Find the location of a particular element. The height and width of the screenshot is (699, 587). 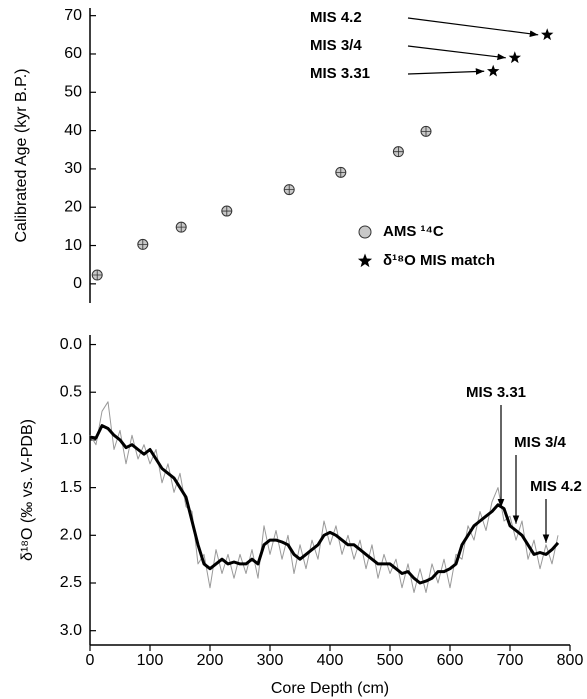

x-tick-label: 100 is located at coordinates (150, 660).